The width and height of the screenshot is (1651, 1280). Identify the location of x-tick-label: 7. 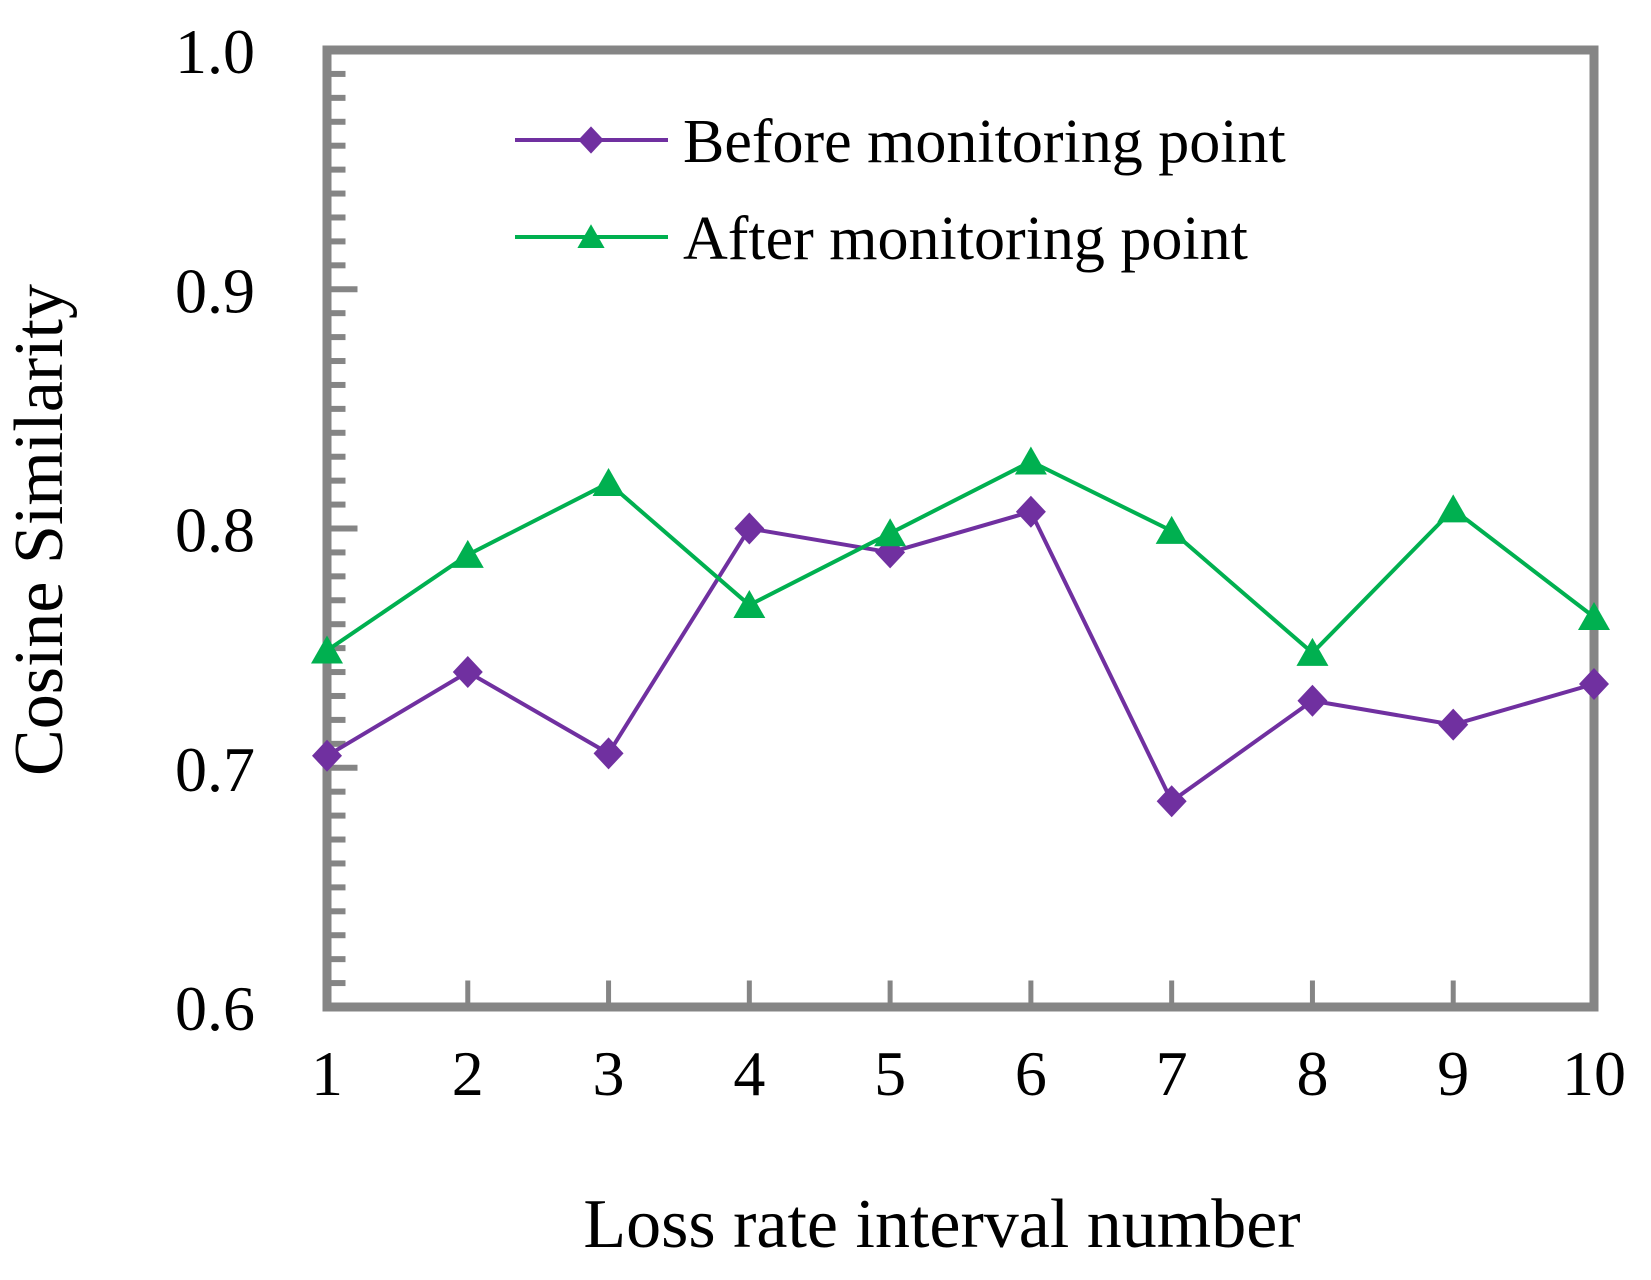
(1172, 1073).